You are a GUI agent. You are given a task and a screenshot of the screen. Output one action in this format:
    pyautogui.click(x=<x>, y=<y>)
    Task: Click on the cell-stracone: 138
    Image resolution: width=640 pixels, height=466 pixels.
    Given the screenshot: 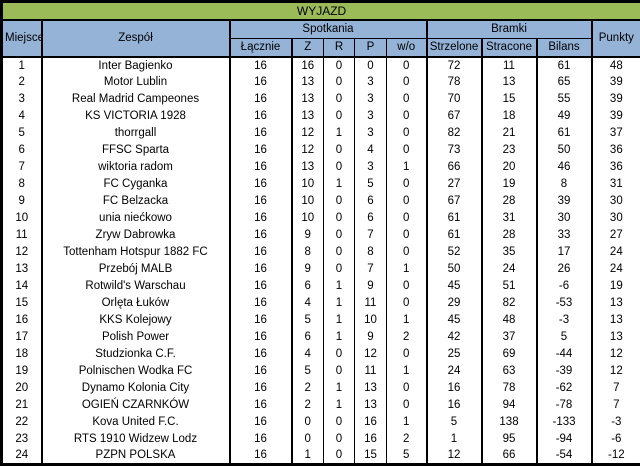 What is the action you would take?
    pyautogui.click(x=509, y=422)
    